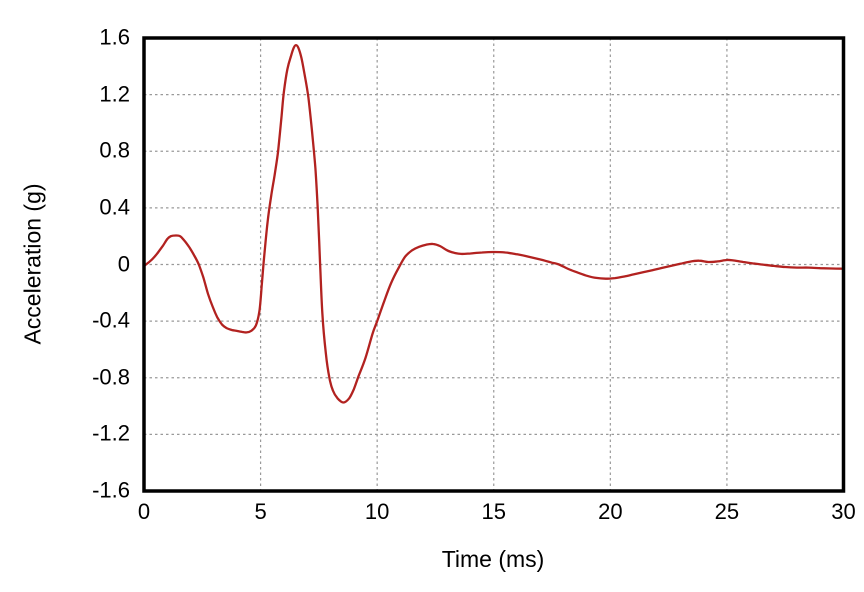 This screenshot has width=864, height=592. What do you see at coordinates (610, 511) in the screenshot?
I see `x-tick-label: 20` at bounding box center [610, 511].